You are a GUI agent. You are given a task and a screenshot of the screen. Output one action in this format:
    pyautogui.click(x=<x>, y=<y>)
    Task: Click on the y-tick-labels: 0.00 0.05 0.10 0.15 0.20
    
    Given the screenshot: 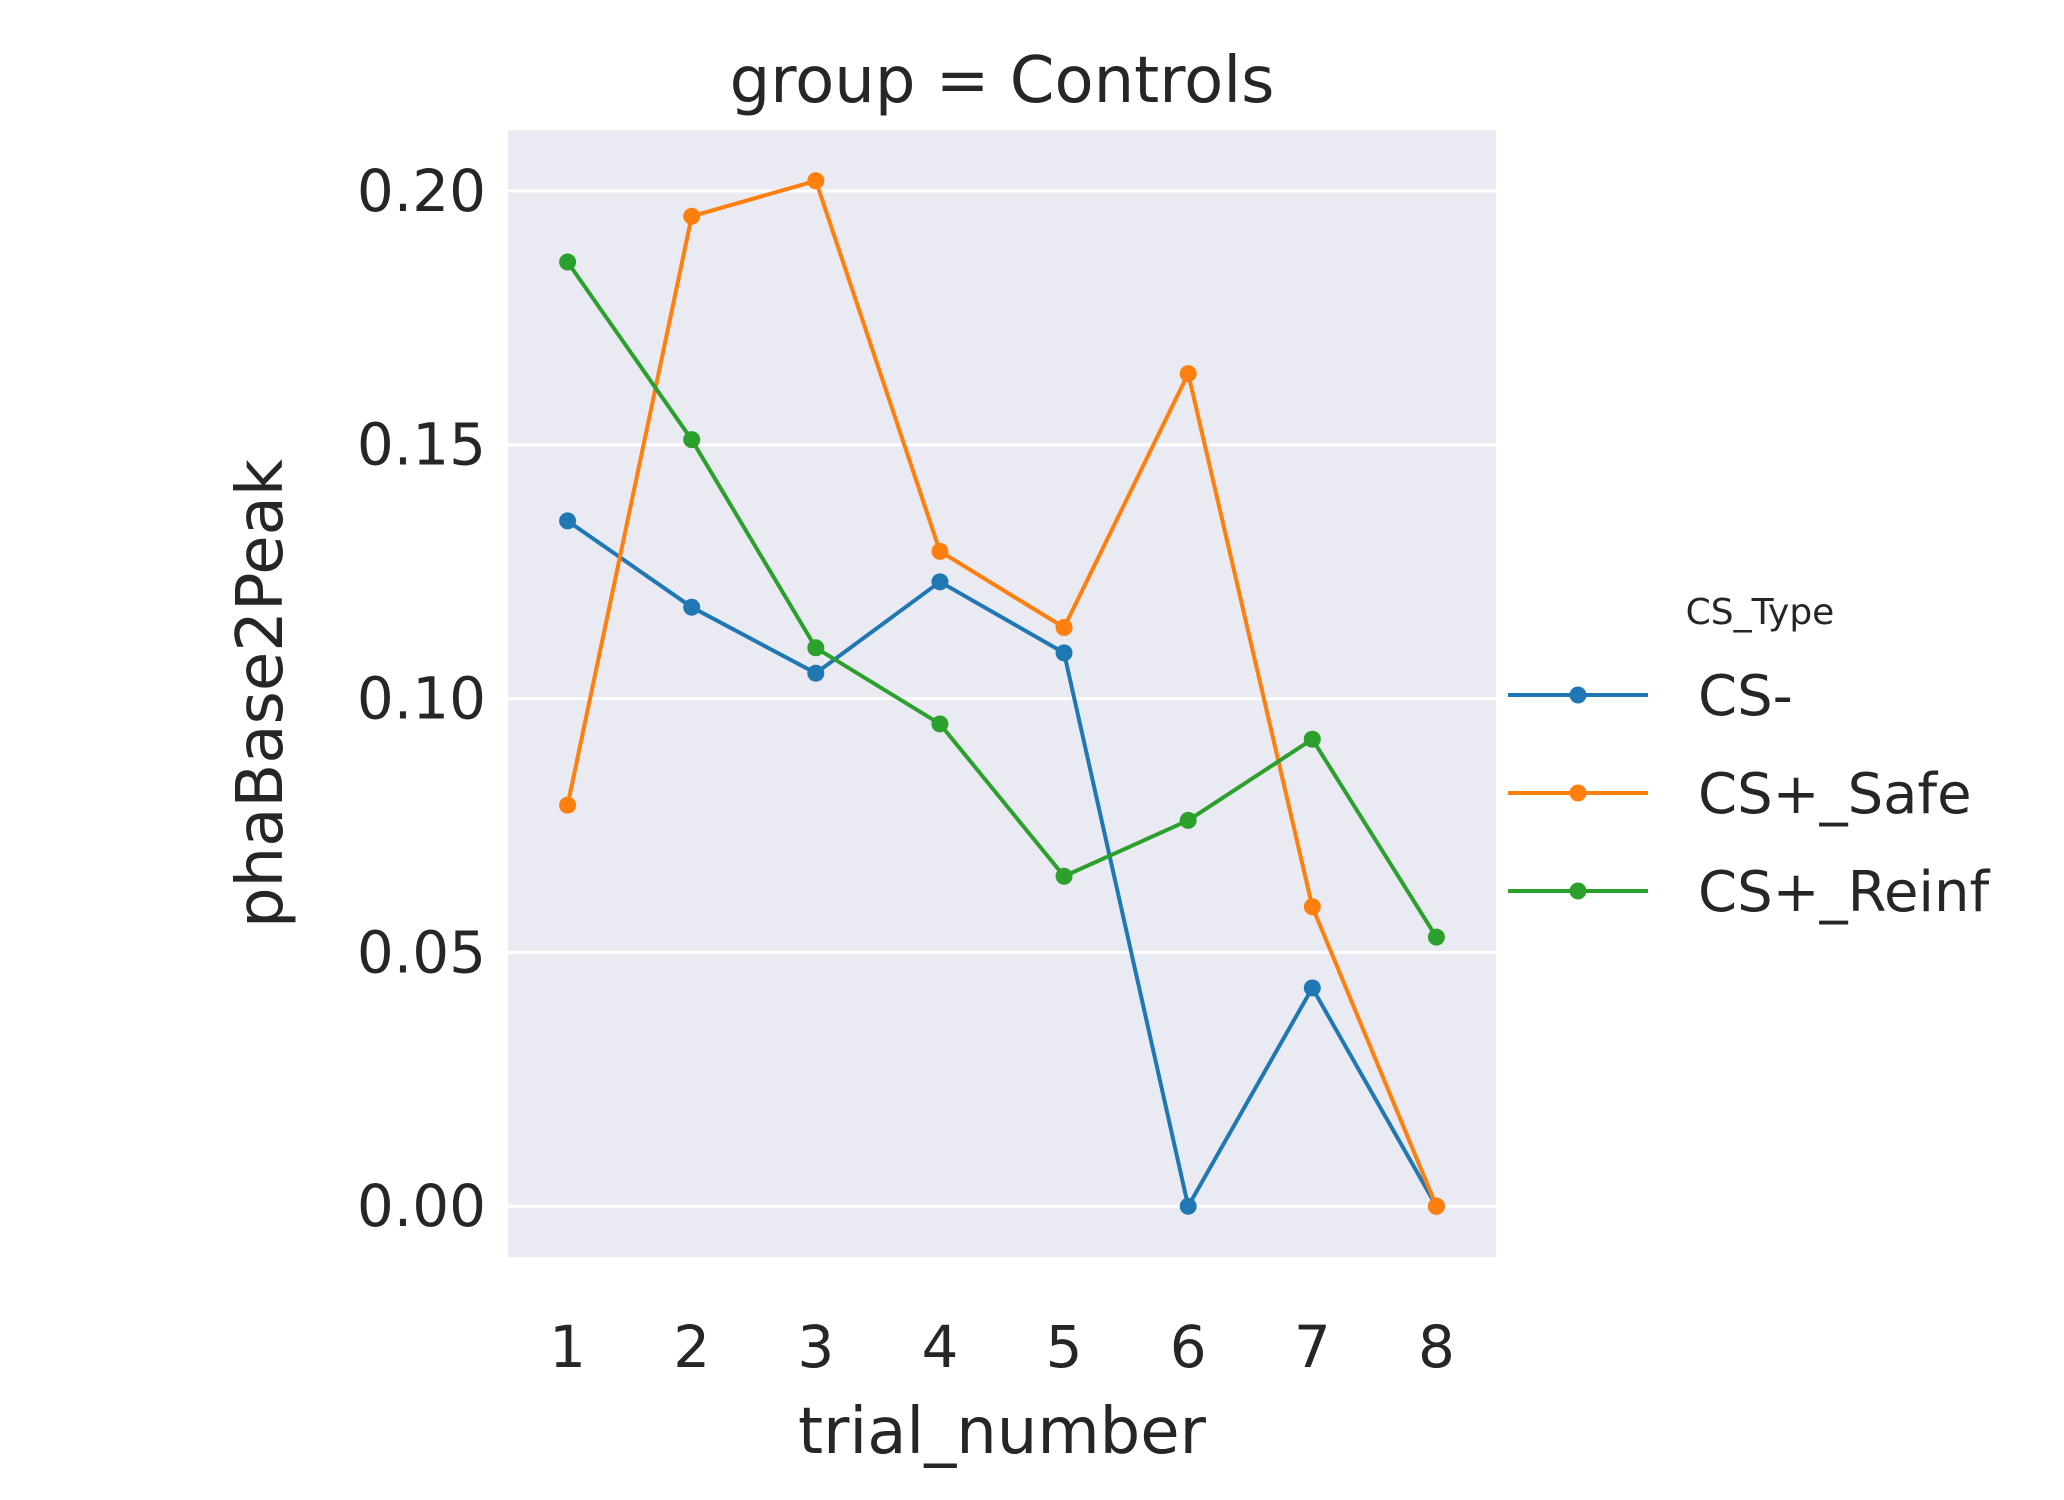 What is the action you would take?
    pyautogui.click(x=421, y=698)
    